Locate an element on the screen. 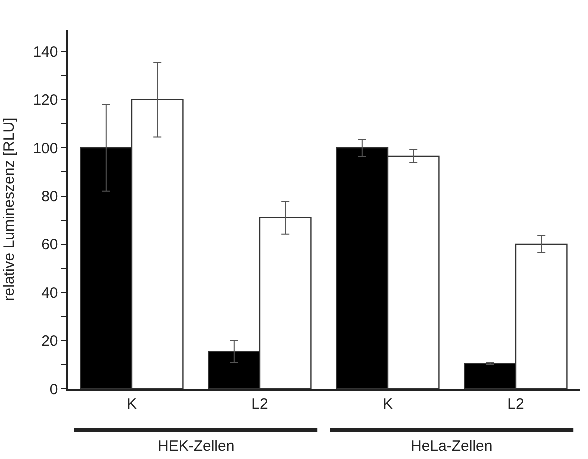 Image resolution: width=588 pixels, height=459 pixels. y-tick-label: 120 is located at coordinates (45, 101).